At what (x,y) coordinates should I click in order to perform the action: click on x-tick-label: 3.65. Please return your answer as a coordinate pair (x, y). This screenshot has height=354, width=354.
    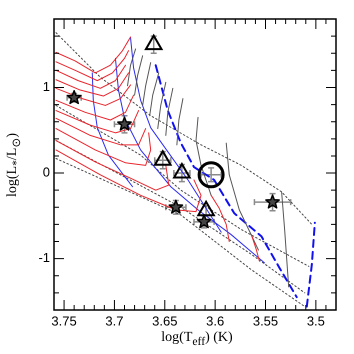
    Looking at the image, I should click on (165, 320).